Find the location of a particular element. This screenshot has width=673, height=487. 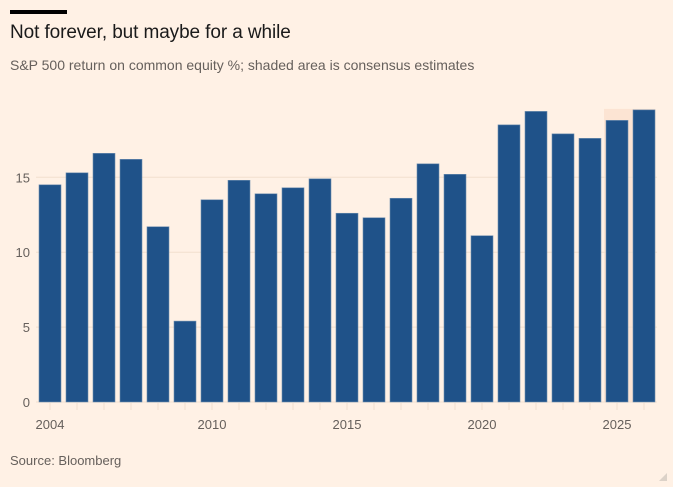

bar-2006 is located at coordinates (104, 278).